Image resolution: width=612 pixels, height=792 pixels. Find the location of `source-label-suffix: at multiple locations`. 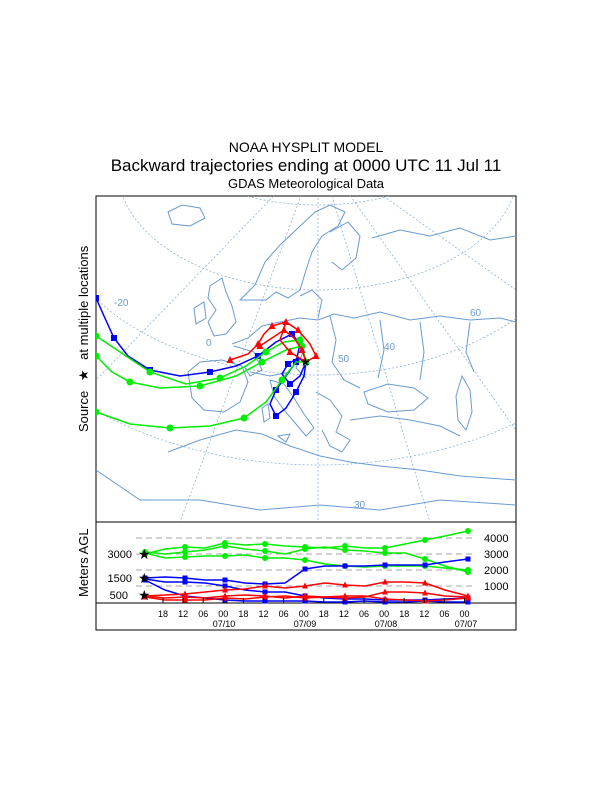

source-label-suffix: at multiple locations is located at coordinates (83, 302).